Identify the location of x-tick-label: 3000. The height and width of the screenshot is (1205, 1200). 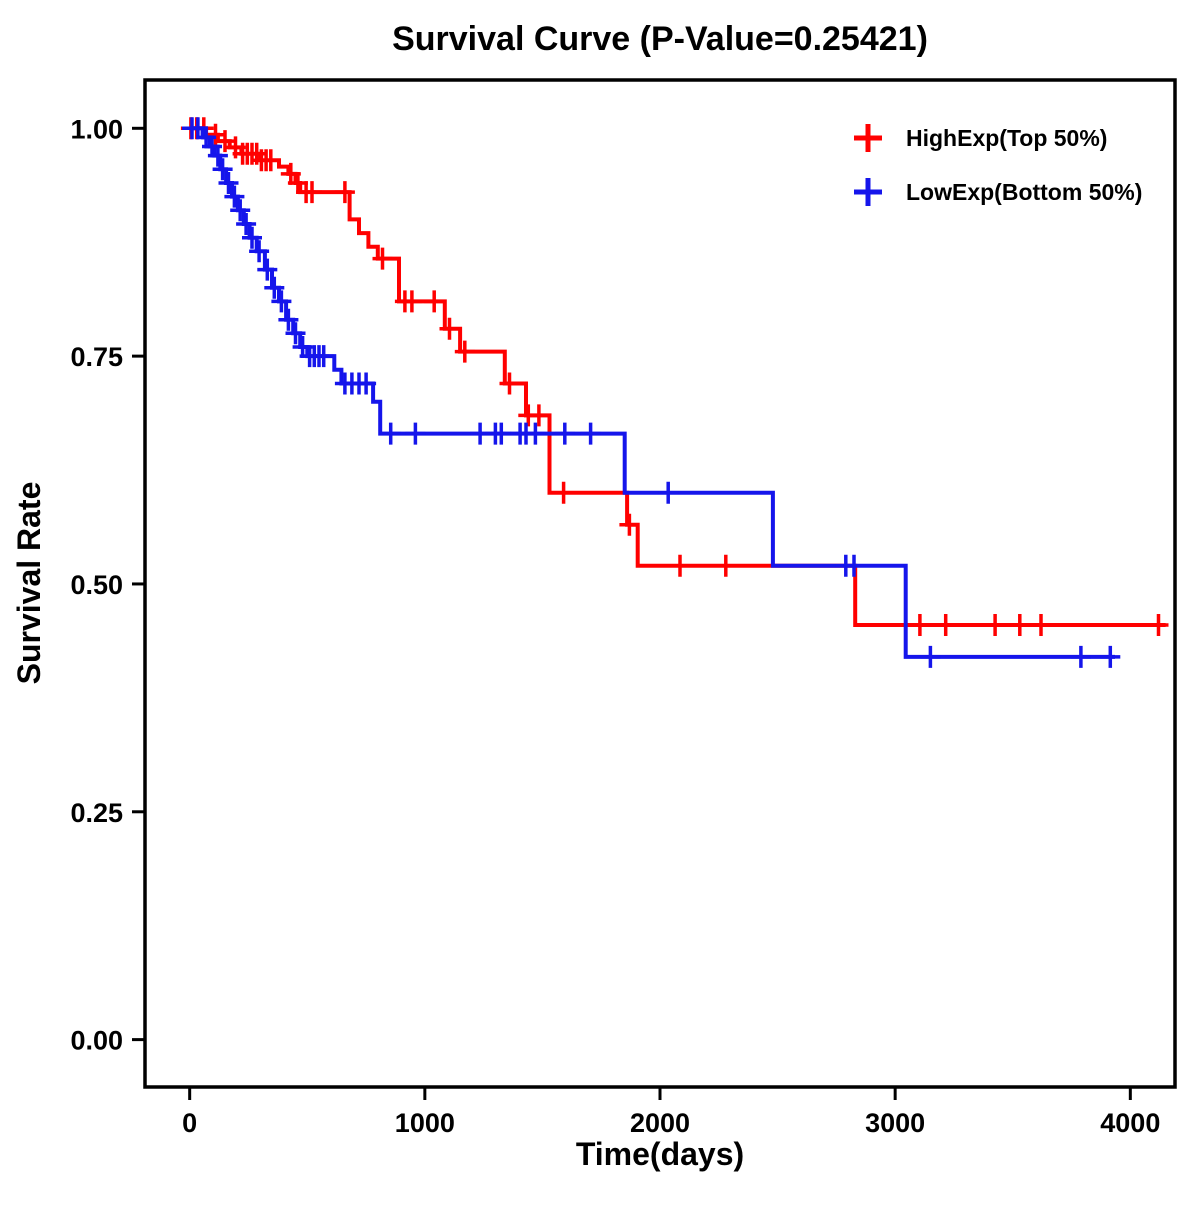
(895, 1123).